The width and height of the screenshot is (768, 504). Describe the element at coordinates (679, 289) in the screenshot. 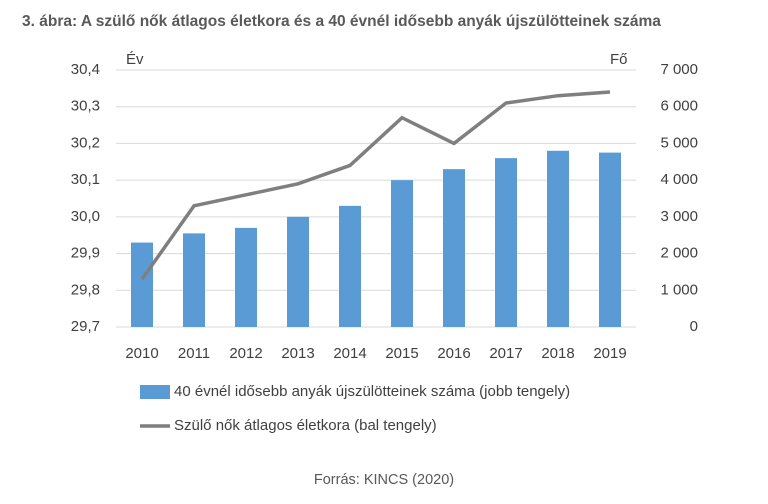

I see `y2-tick-label: 1 000` at that location.